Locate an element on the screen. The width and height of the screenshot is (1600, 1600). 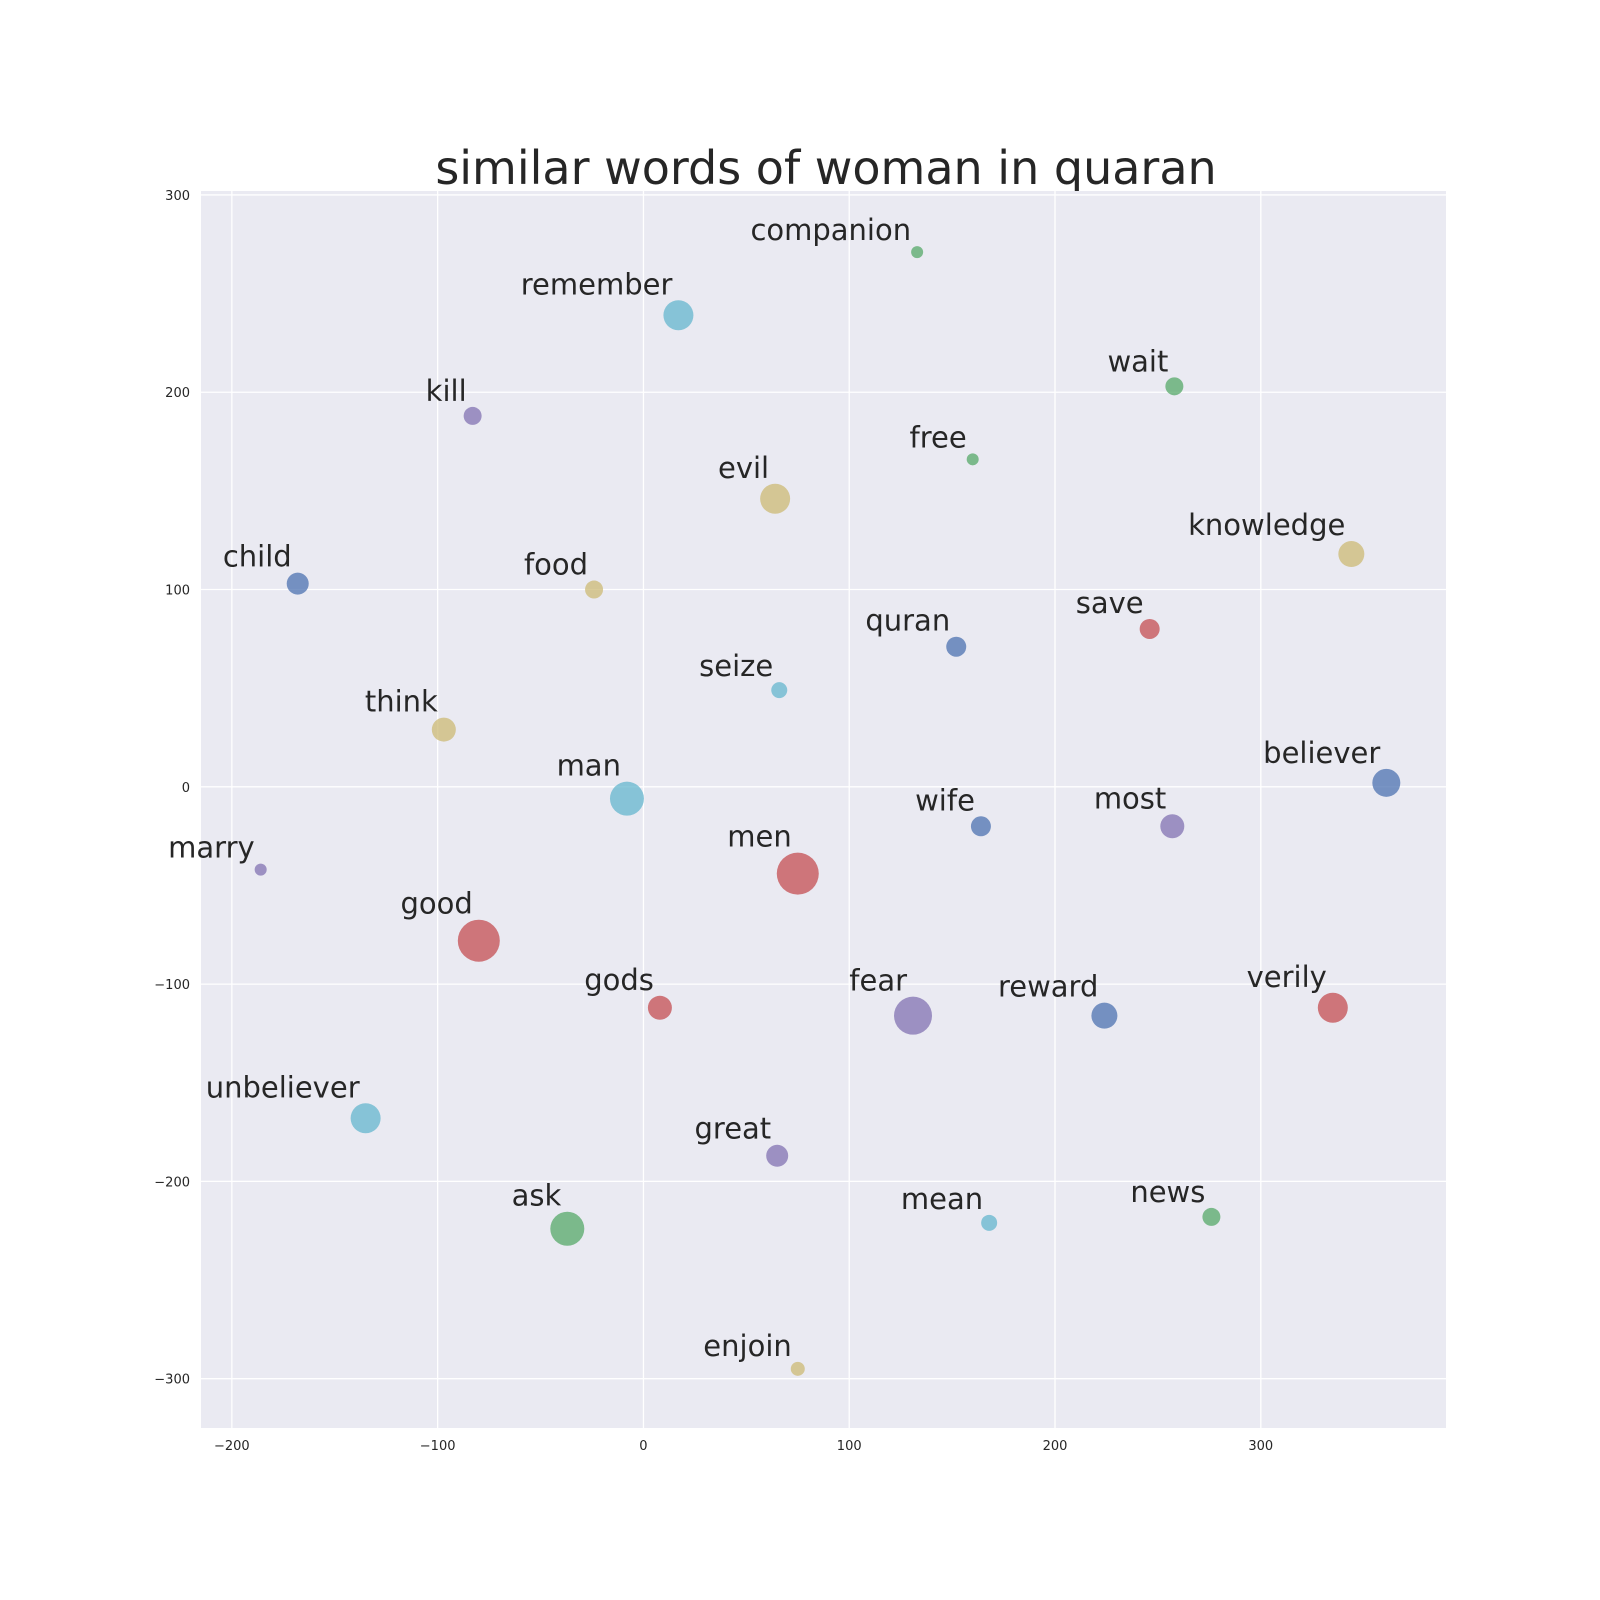
point-verily is located at coordinates (1332, 1007).